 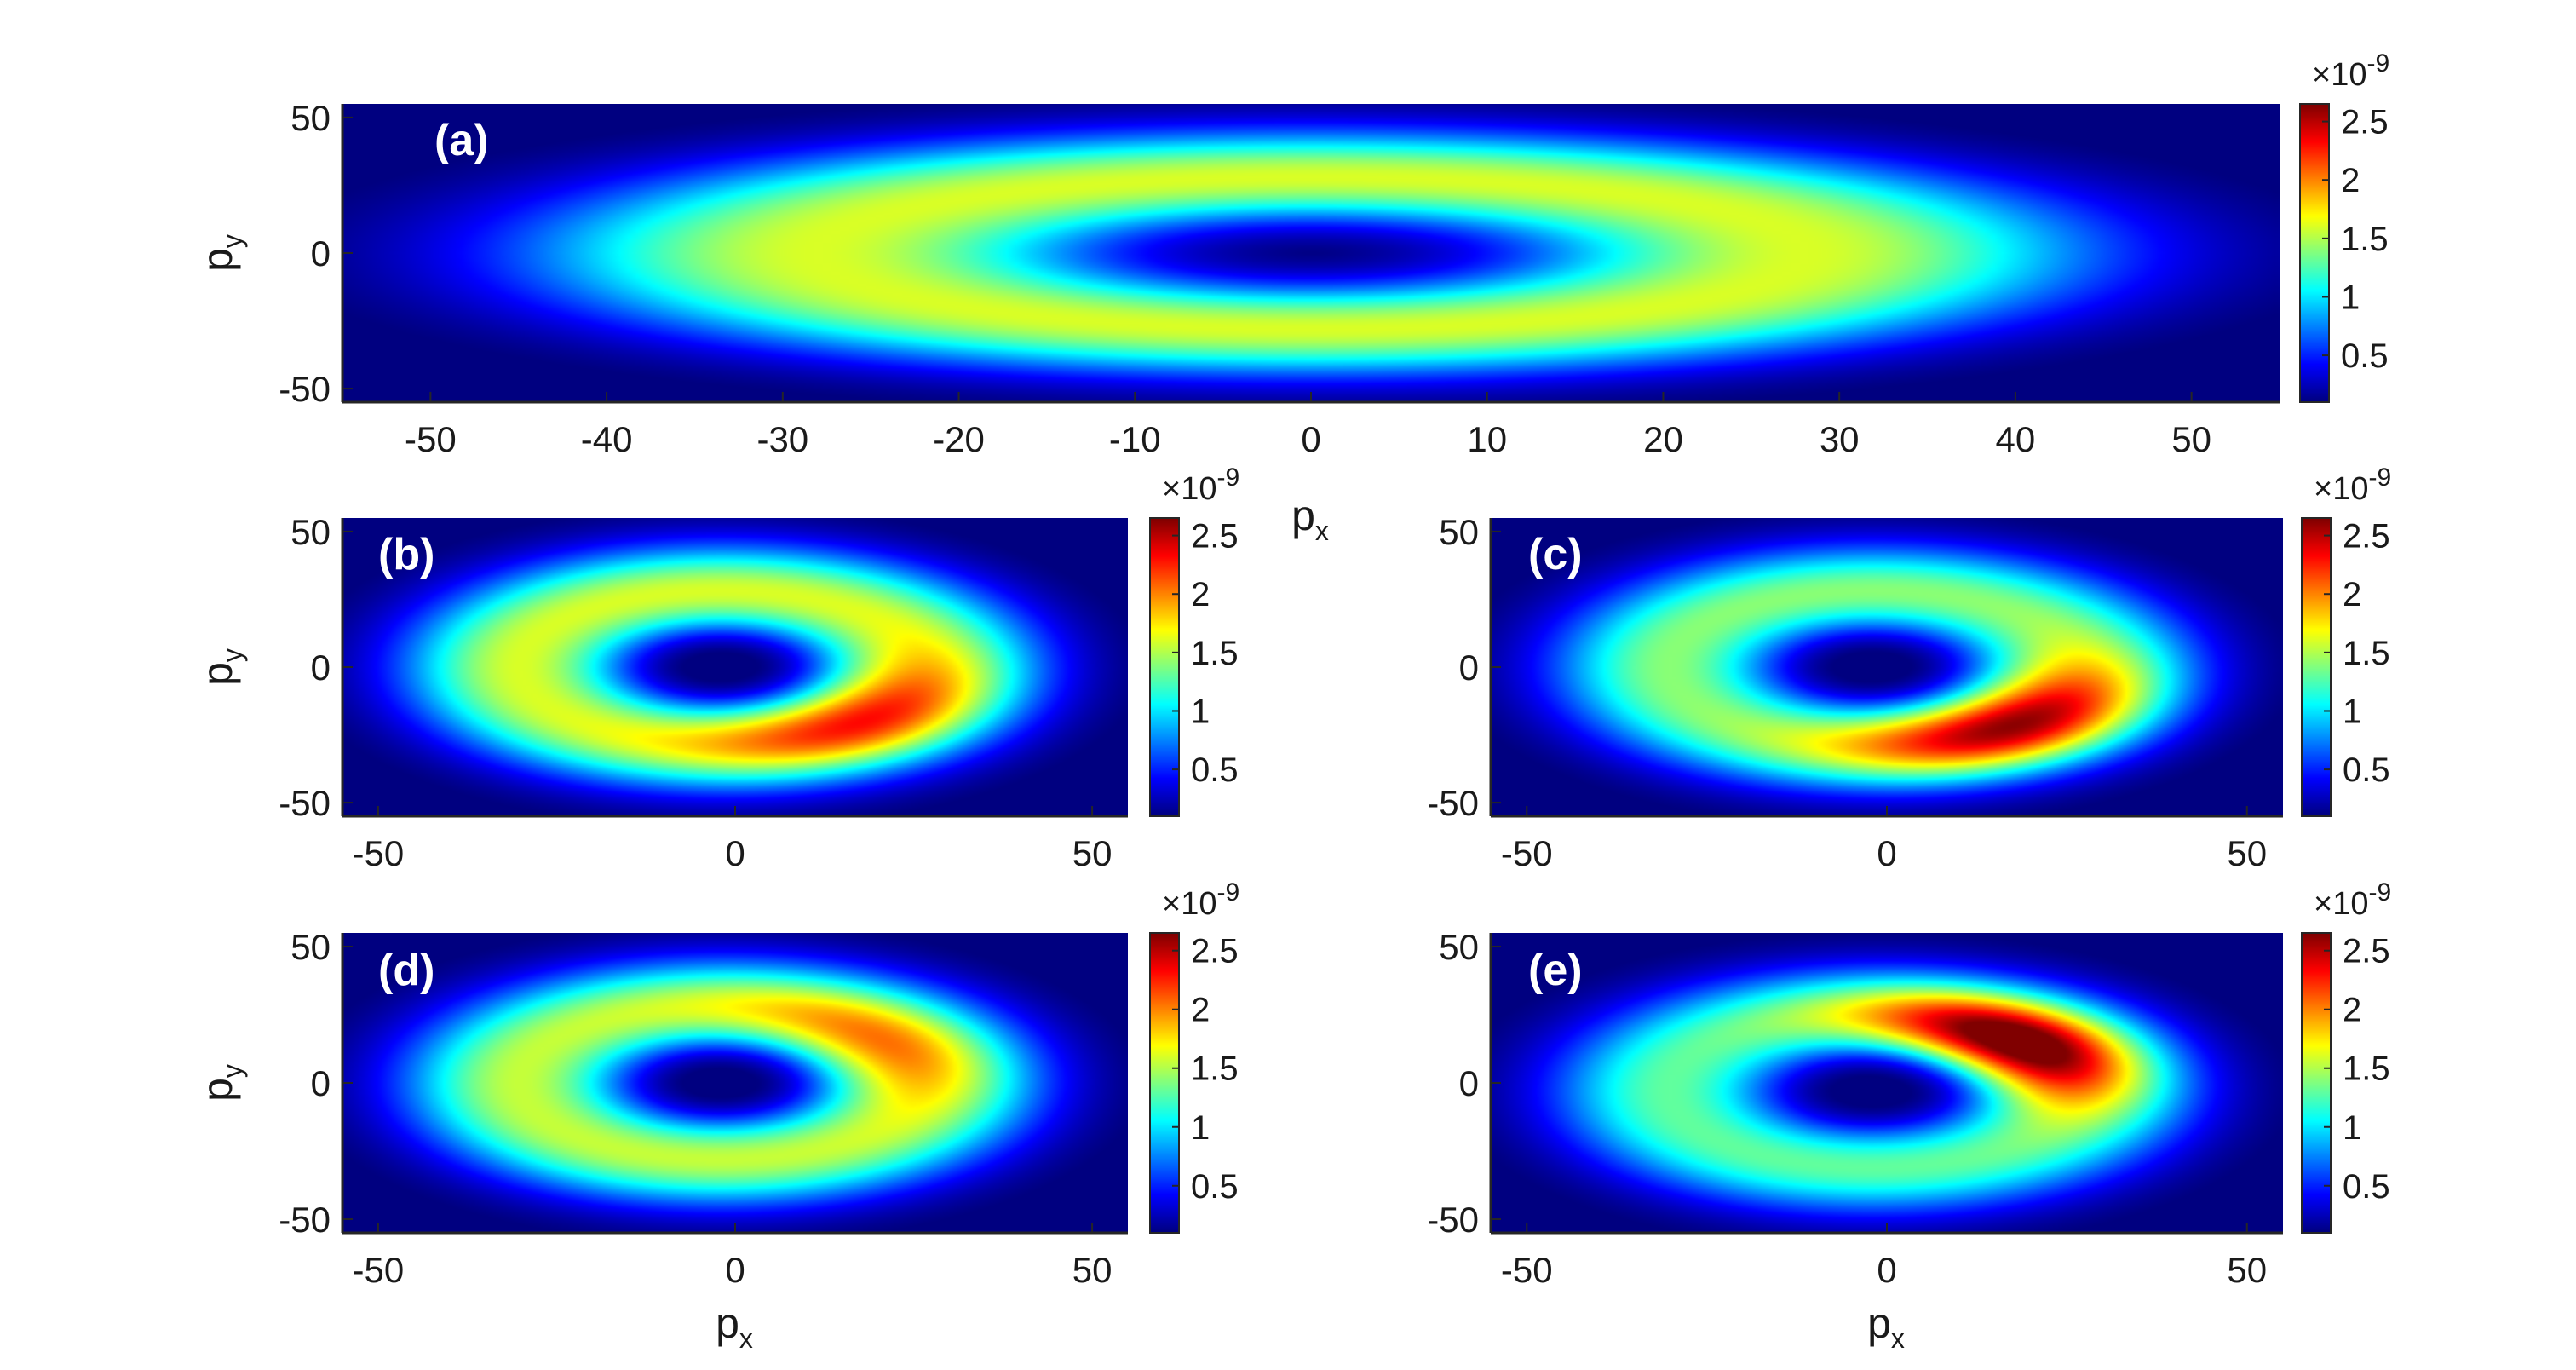 I want to click on x-tick-label: 40, so click(x=2016, y=439).